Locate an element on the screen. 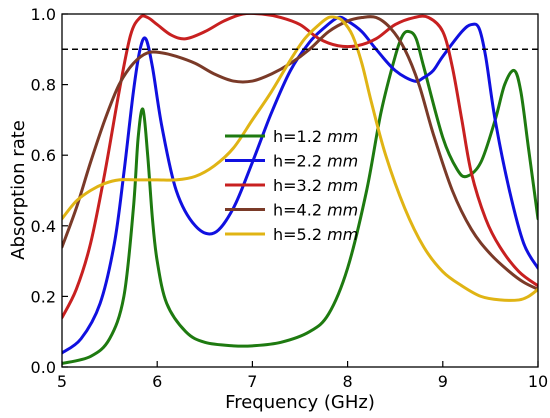 This screenshot has height=418, width=550. x-tick-label: 7 is located at coordinates (252, 381).